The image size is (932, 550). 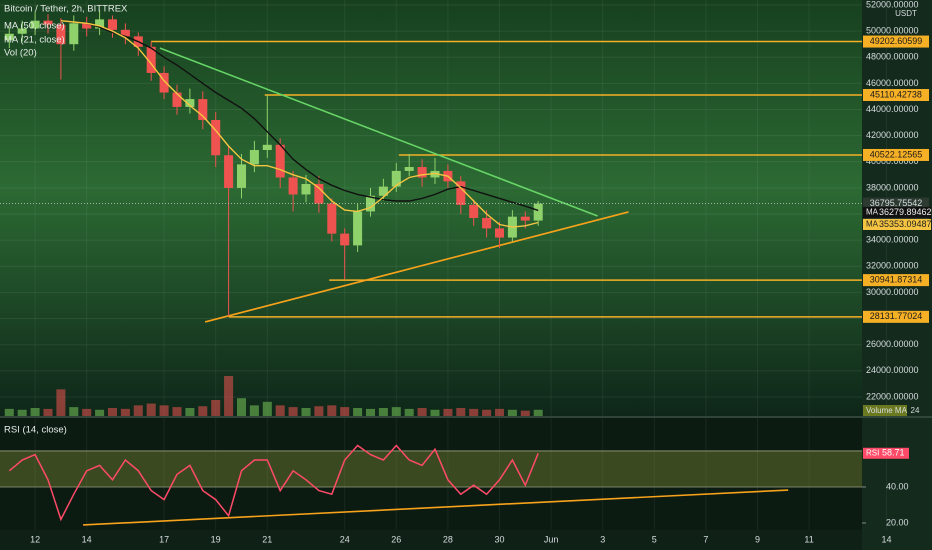 I want to click on rsi-legend: RSI (14, close), so click(x=35, y=430).